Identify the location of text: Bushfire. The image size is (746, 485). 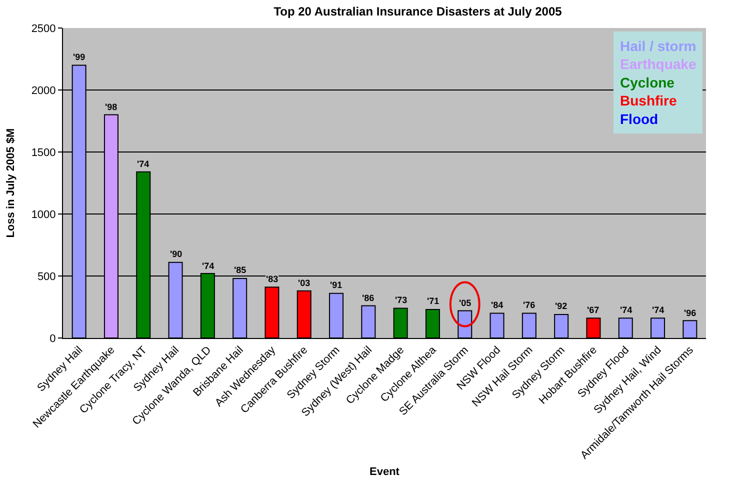
(648, 100).